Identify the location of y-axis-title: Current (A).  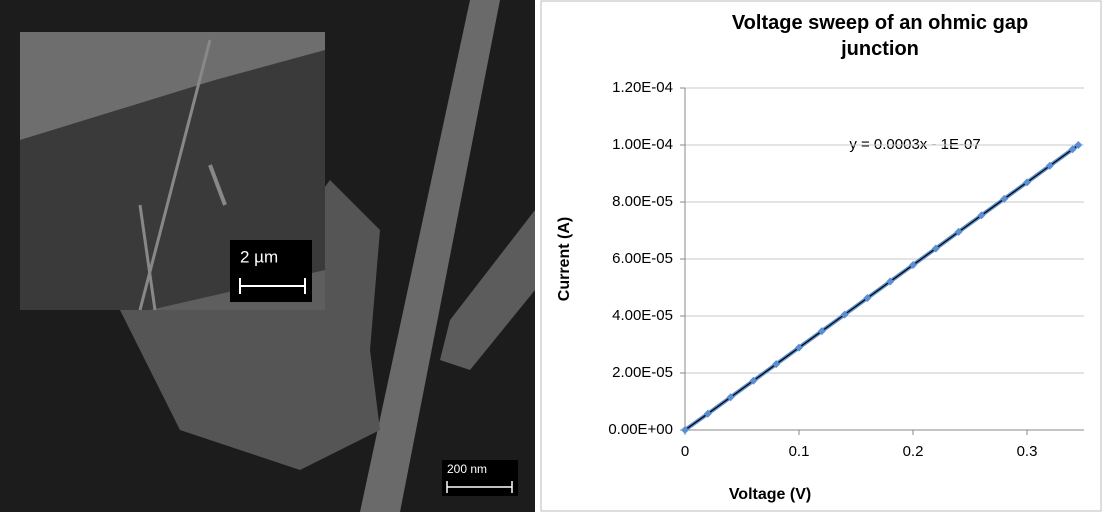
(564, 259).